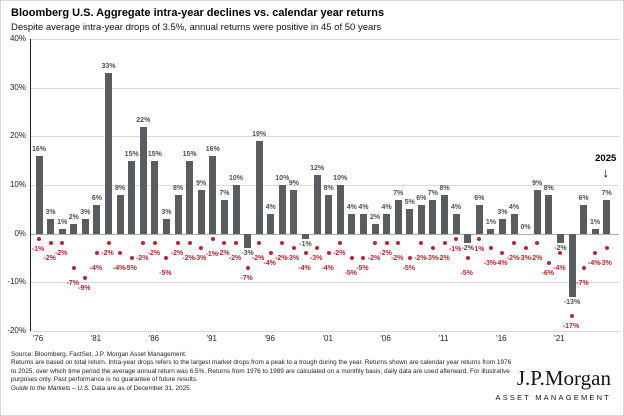 This screenshot has width=624, height=416. What do you see at coordinates (270, 253) in the screenshot?
I see `dot-1996` at bounding box center [270, 253].